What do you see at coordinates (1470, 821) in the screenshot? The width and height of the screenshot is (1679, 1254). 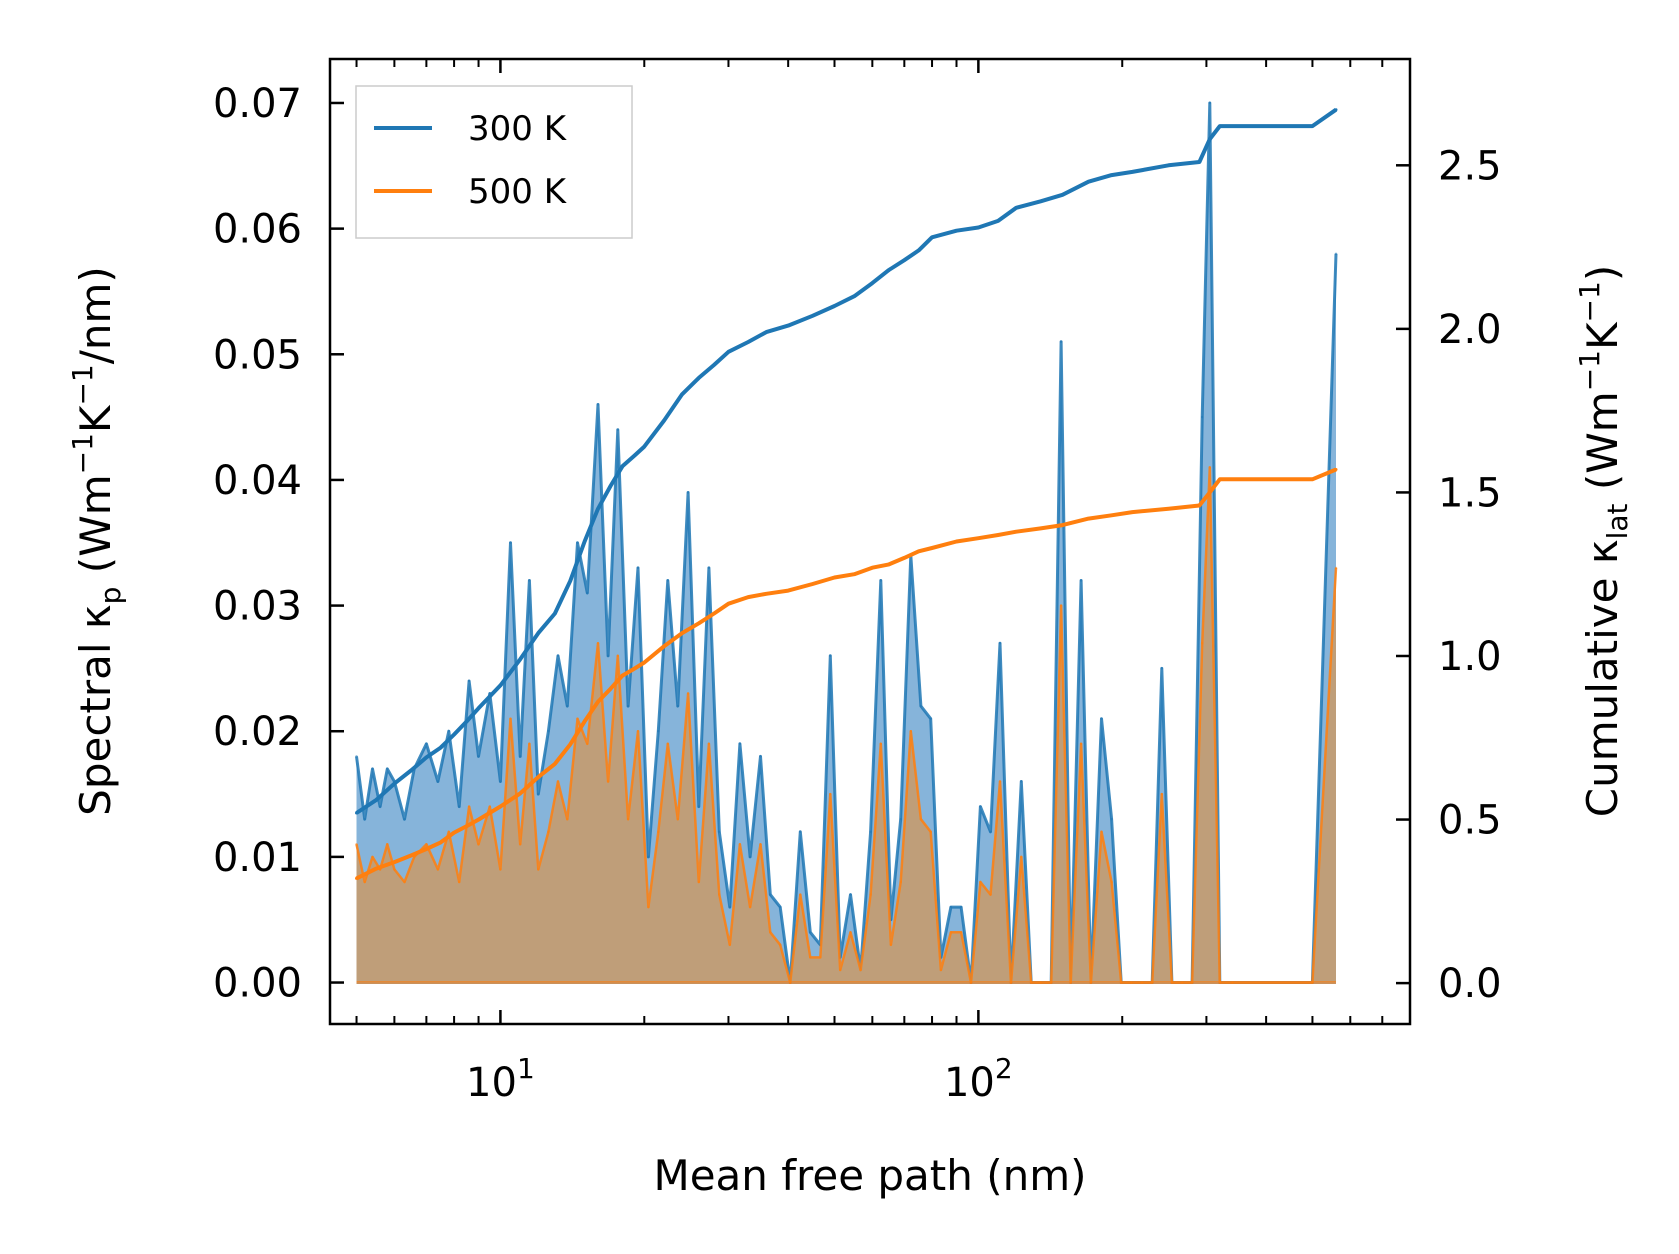 I see `y-right-tick-label: 0.5` at bounding box center [1470, 821].